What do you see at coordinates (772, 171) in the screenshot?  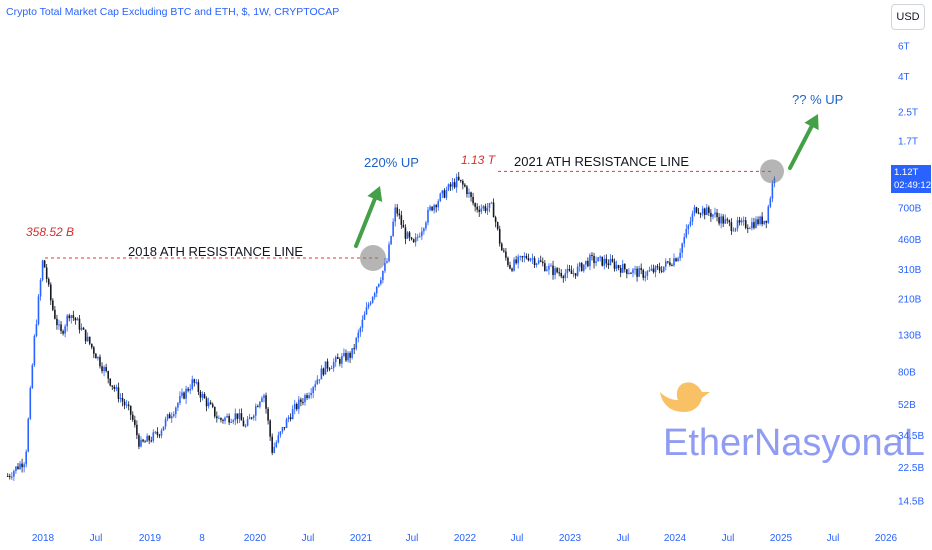 I see `breakout-circle-2024` at bounding box center [772, 171].